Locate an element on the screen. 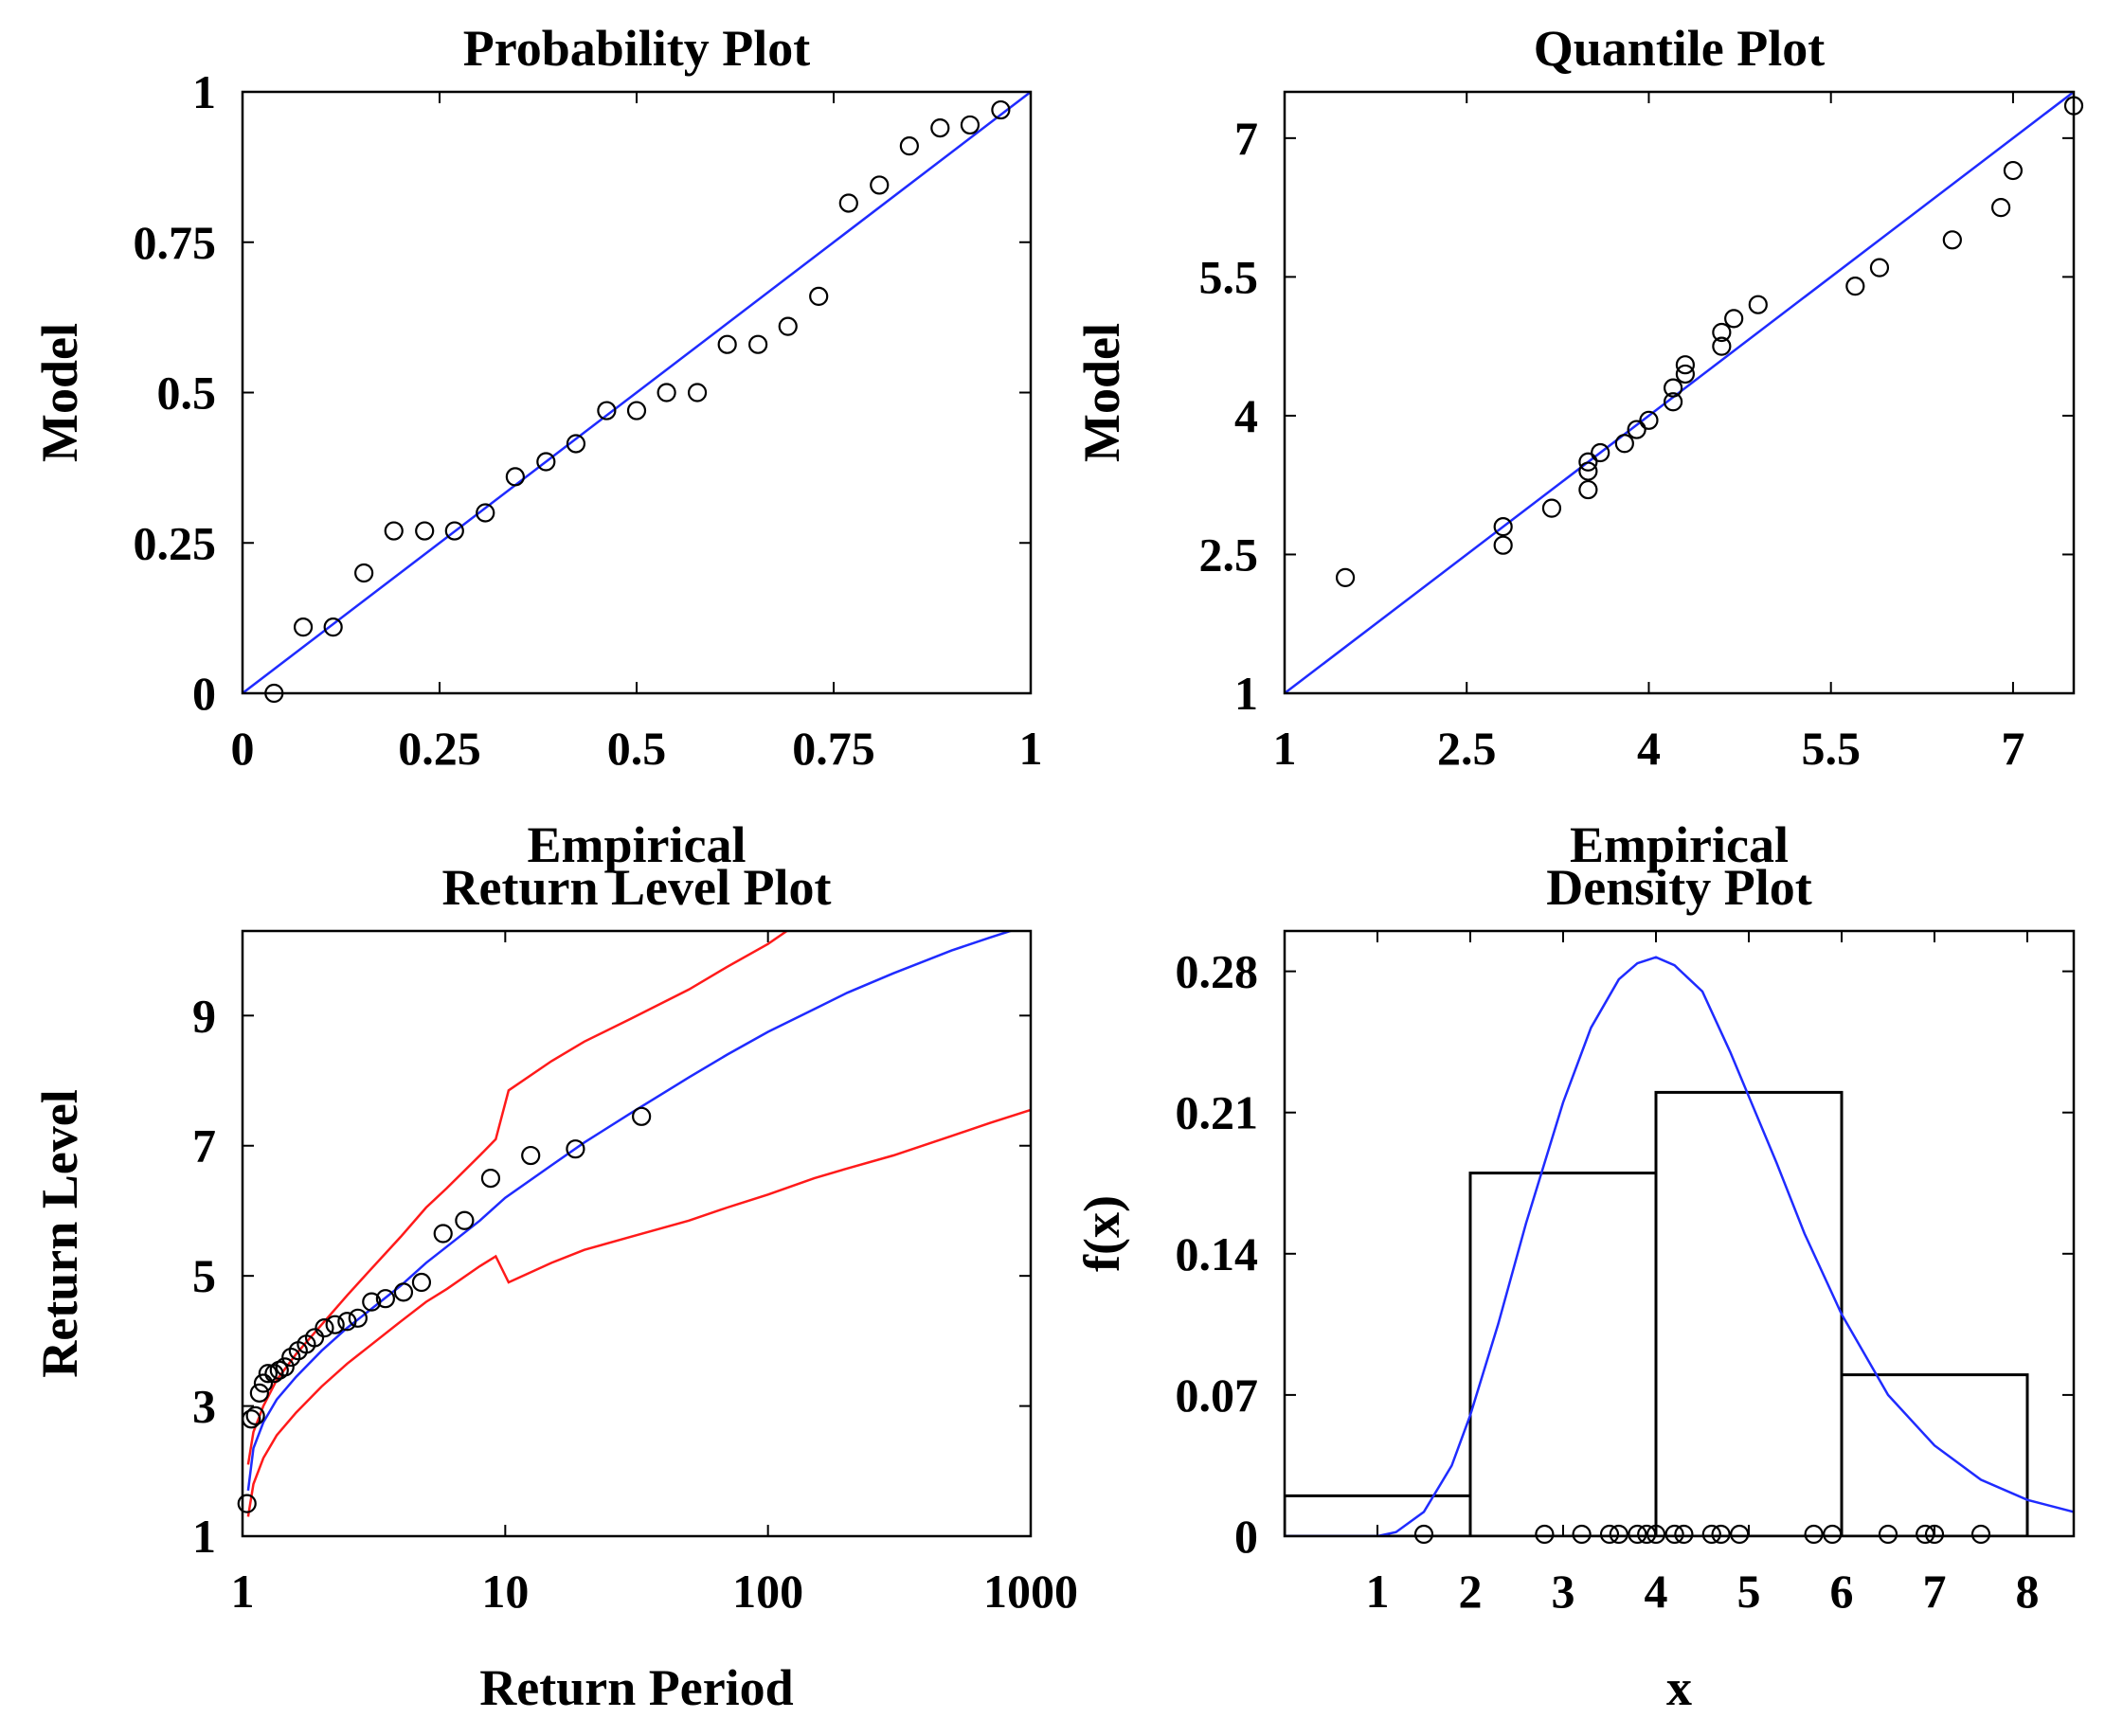 The height and width of the screenshot is (1736, 2105). quant-xtick-label: 2.5 is located at coordinates (1467, 748).